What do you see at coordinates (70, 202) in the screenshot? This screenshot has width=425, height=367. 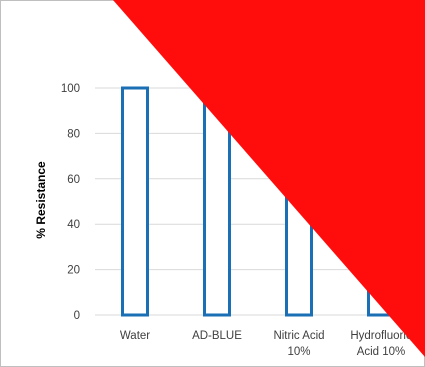 I see `y-tick-labels: 0 20 40 60 80 100` at bounding box center [70, 202].